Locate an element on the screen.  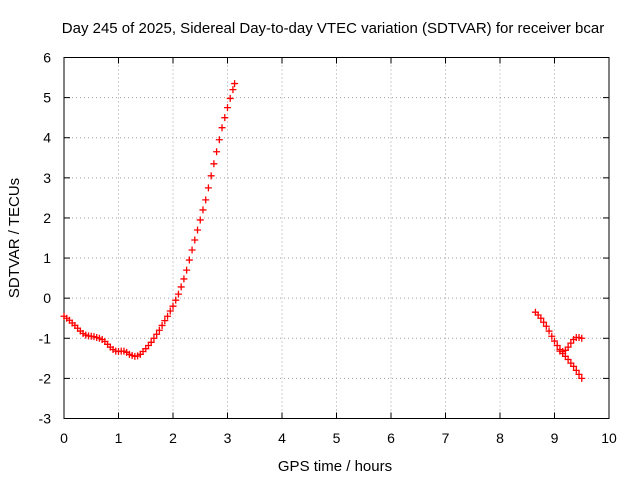
y-tick-label: -3 is located at coordinates (45, 419).